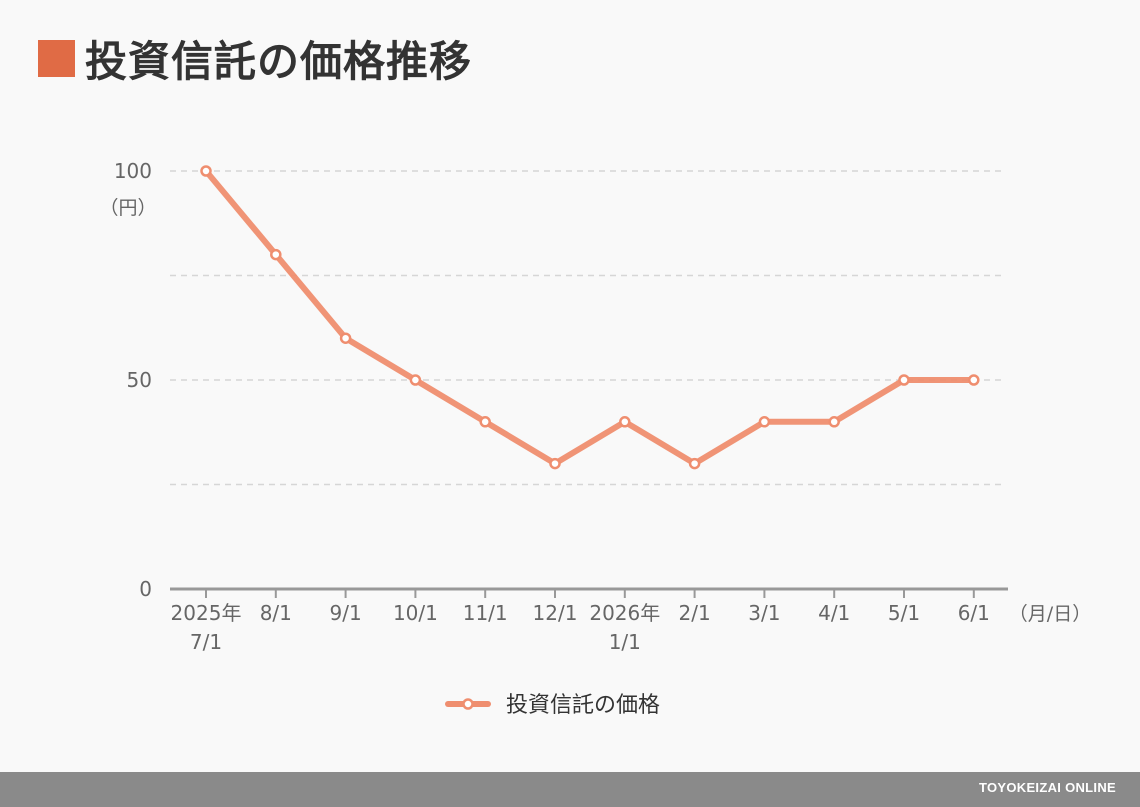 The width and height of the screenshot is (1140, 807). What do you see at coordinates (1047, 787) in the screenshot?
I see `footer-brand: TOYOKEIZAI ONLINE` at bounding box center [1047, 787].